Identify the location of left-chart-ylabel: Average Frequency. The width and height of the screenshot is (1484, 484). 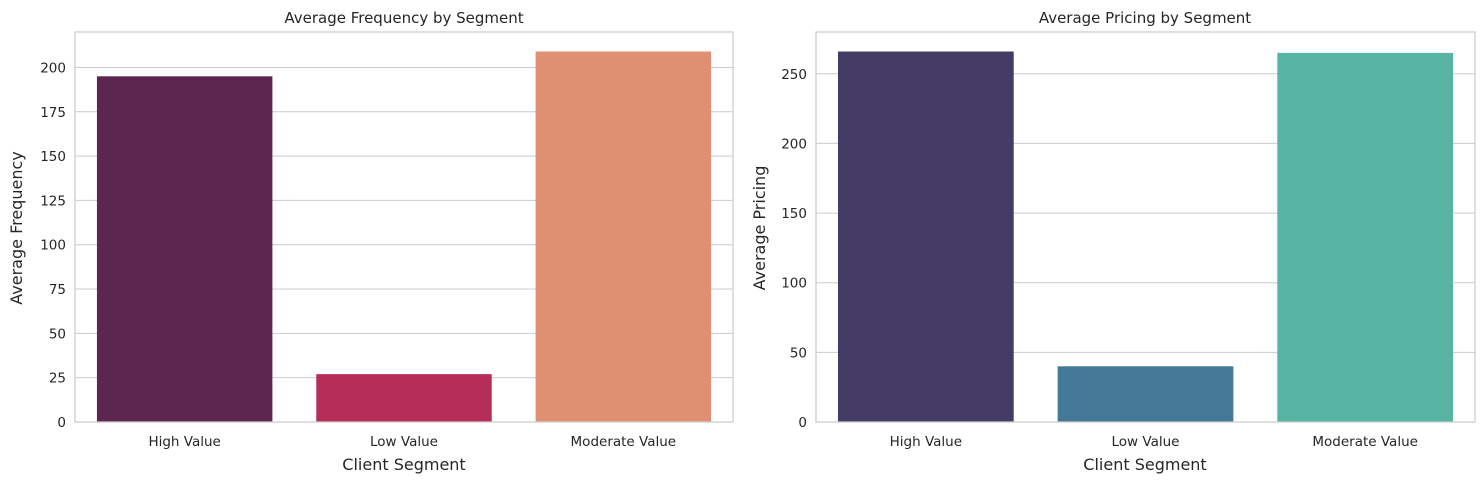
(16, 227).